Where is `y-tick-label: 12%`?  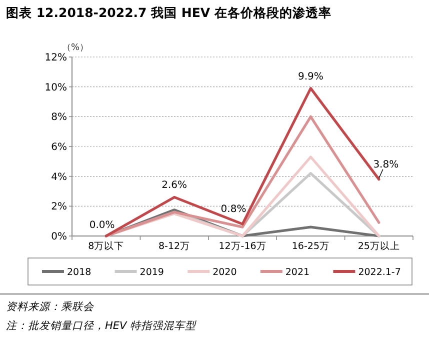
y-tick-label: 12% is located at coordinates (55, 58).